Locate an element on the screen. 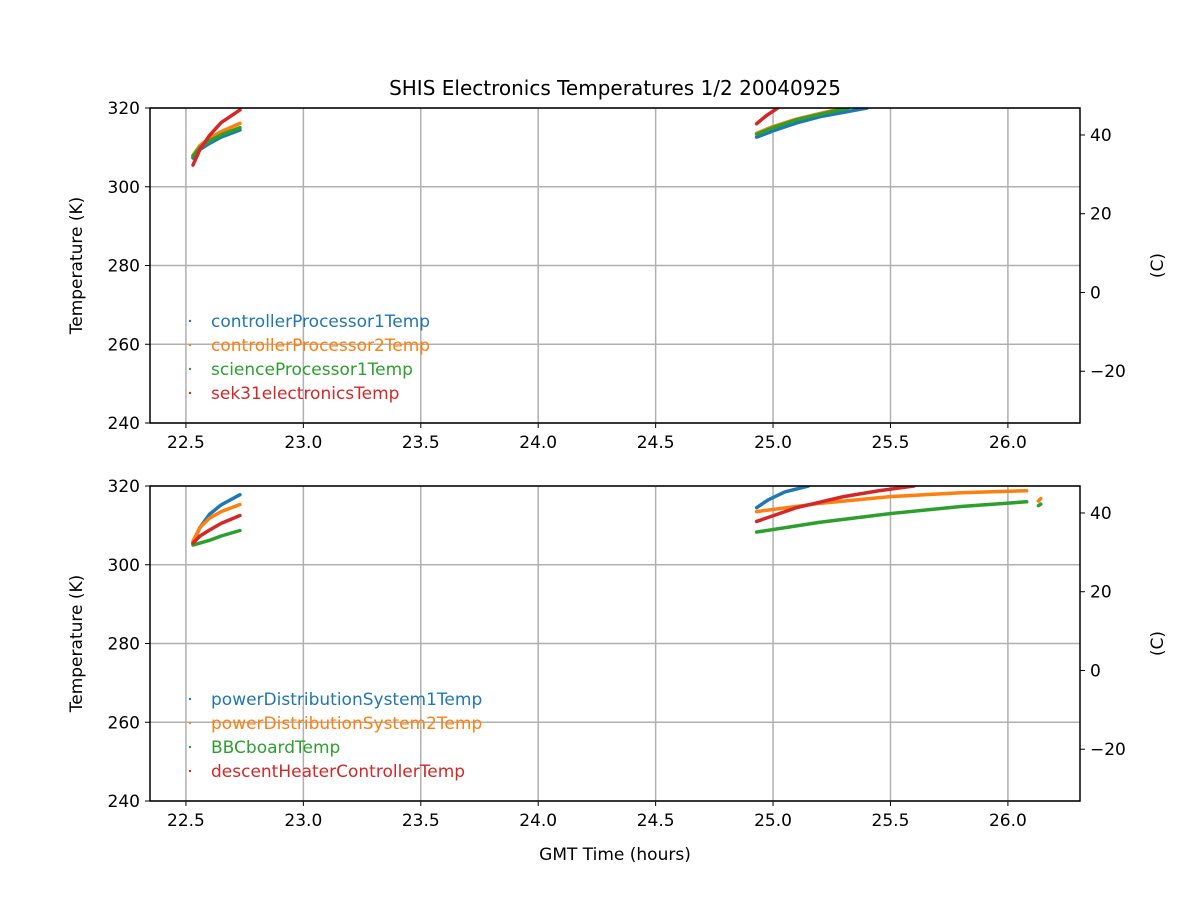  legend-label: scienceProcessor1Temp is located at coordinates (312, 370).